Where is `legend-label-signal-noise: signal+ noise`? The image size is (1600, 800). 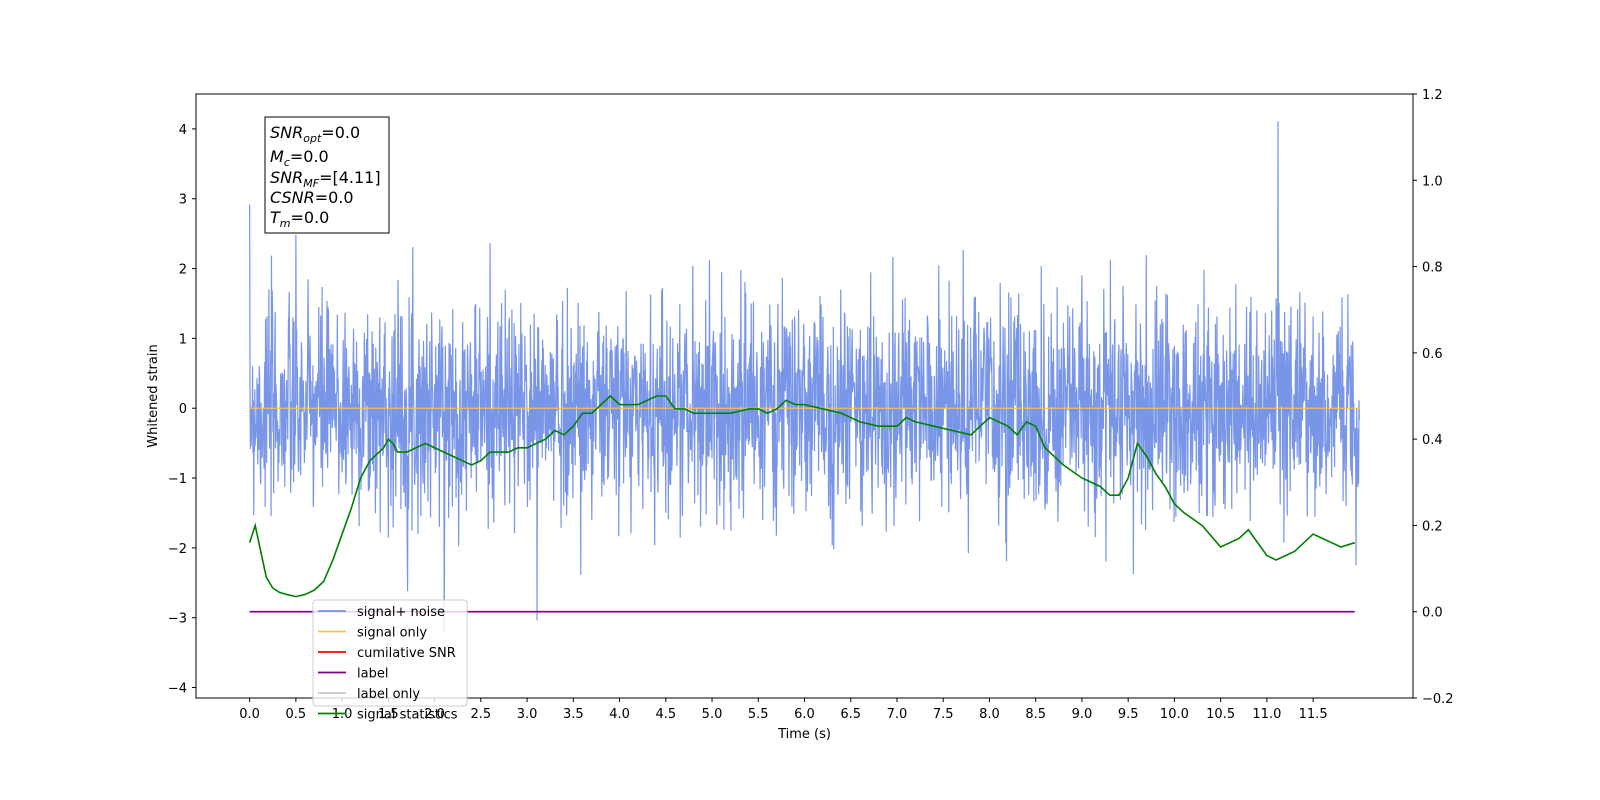 legend-label-signal-noise: signal+ noise is located at coordinates (401, 612).